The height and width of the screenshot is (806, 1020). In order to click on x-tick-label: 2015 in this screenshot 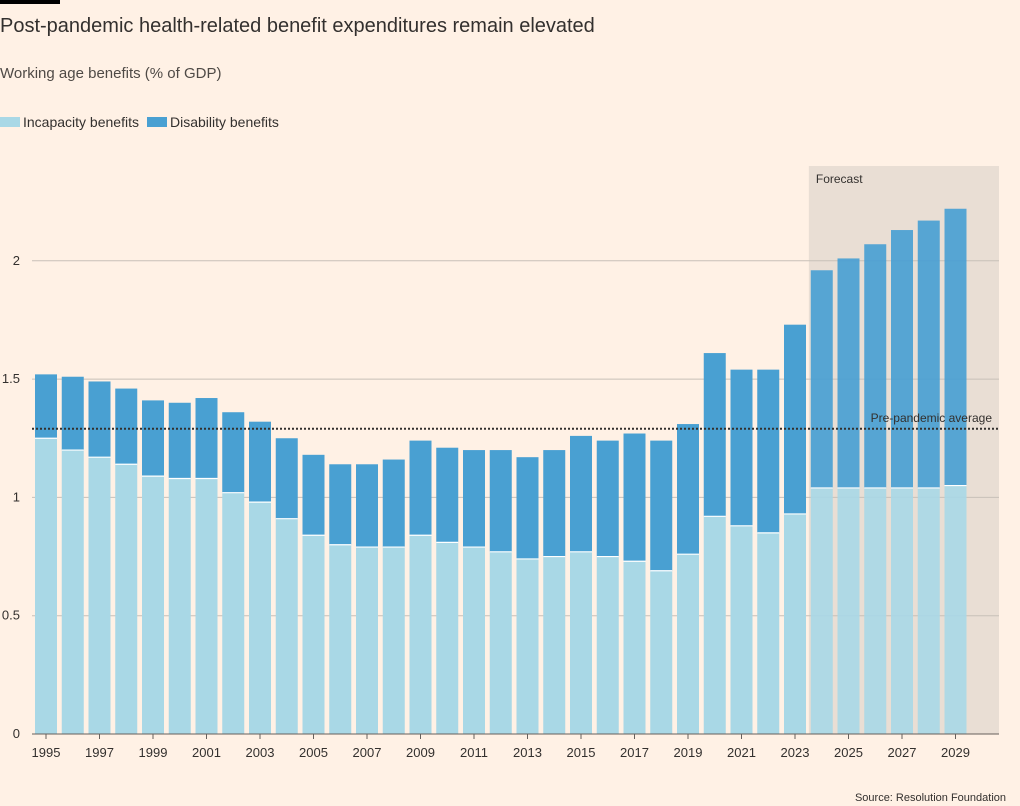, I will do `click(581, 752)`.